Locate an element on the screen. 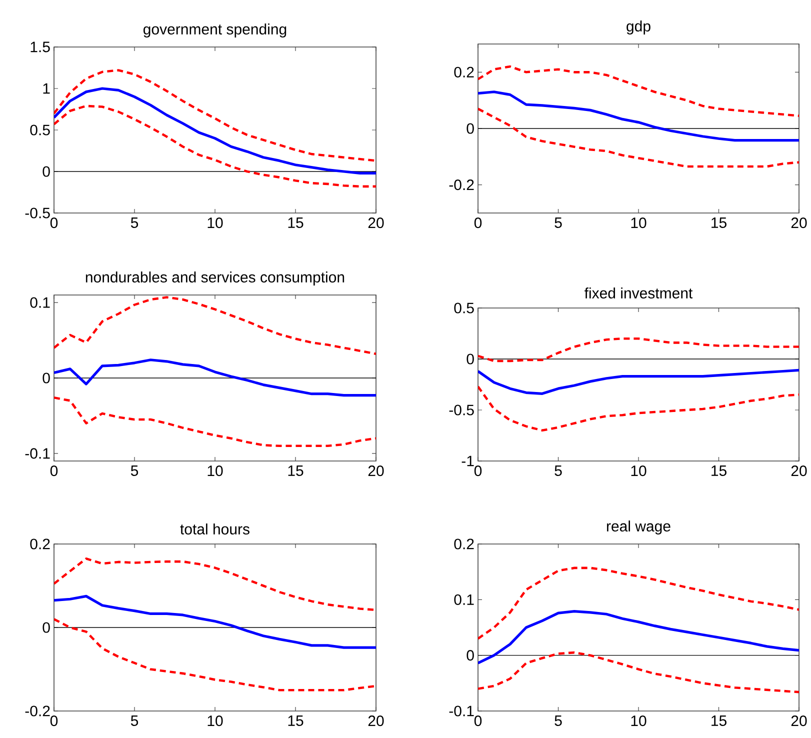 Image resolution: width=811 pixels, height=738 pixels. chart-title: total hours is located at coordinates (215, 528).